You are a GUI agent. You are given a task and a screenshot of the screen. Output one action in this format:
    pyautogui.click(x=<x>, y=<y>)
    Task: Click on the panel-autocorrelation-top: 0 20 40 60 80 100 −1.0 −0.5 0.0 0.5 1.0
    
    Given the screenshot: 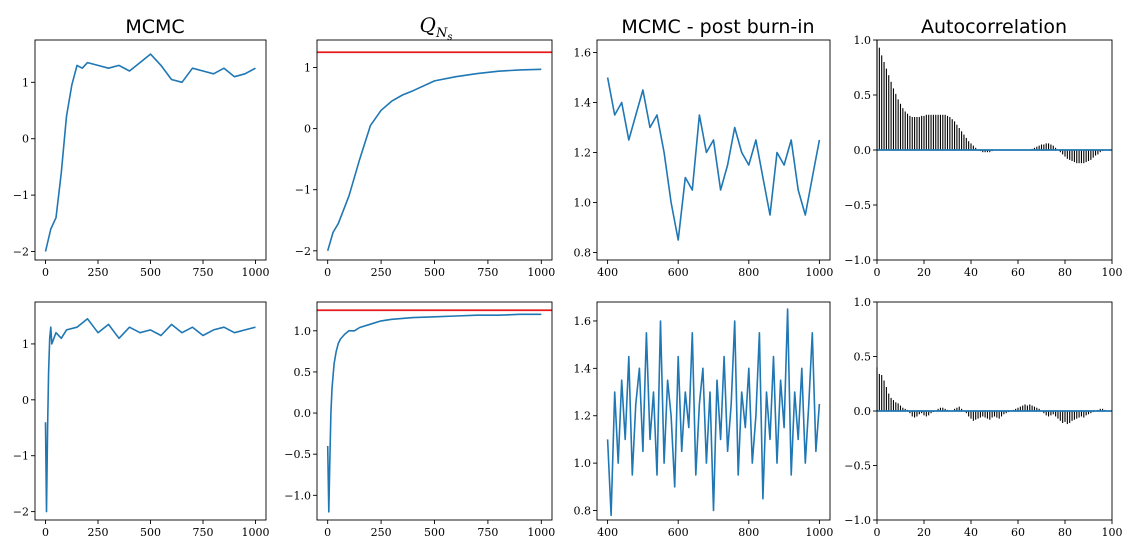 What is the action you would take?
    pyautogui.click(x=983, y=156)
    